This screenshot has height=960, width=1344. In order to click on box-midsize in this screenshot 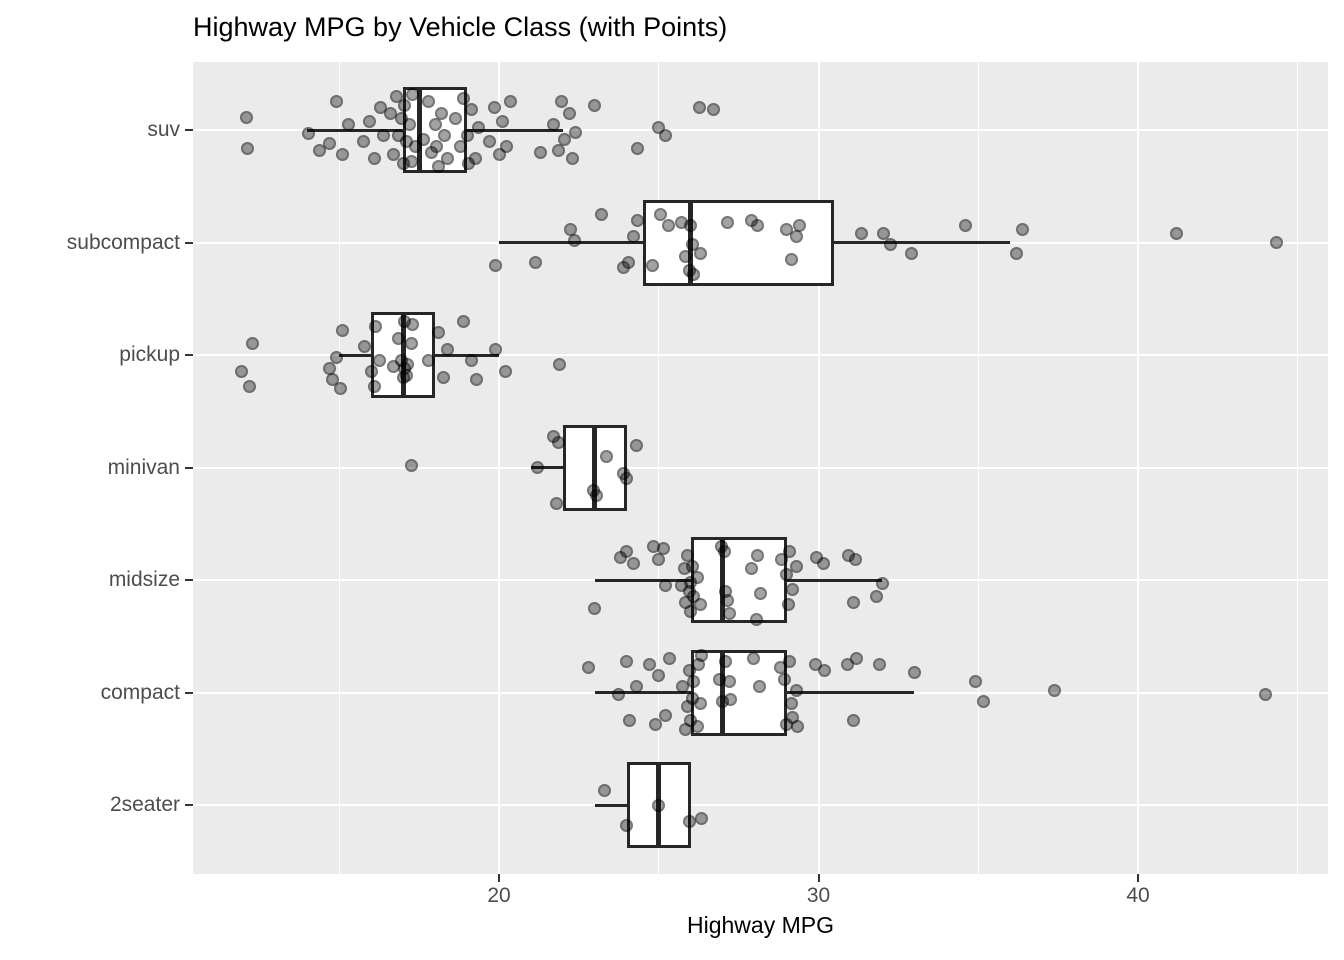, I will do `click(738, 580)`.